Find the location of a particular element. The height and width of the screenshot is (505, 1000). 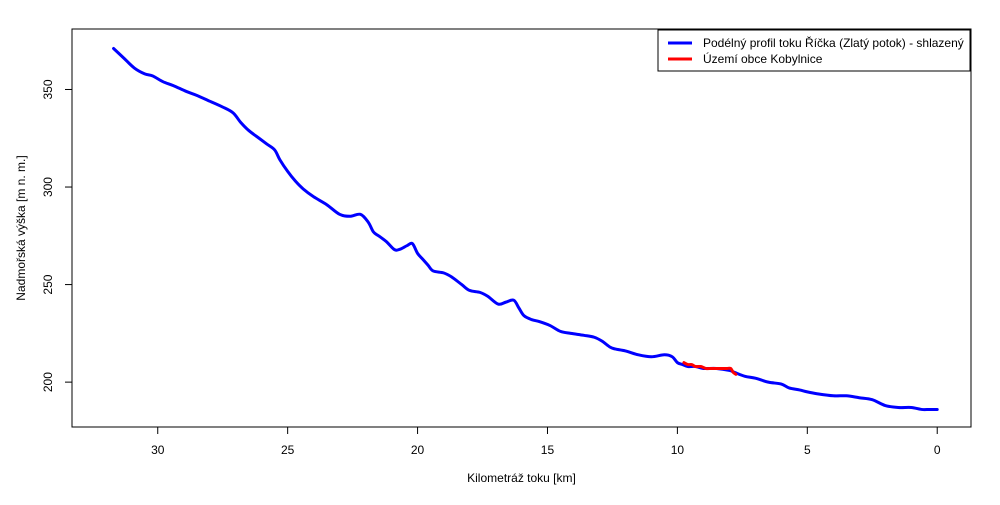

x-tick-label: 30 is located at coordinates (158, 450).